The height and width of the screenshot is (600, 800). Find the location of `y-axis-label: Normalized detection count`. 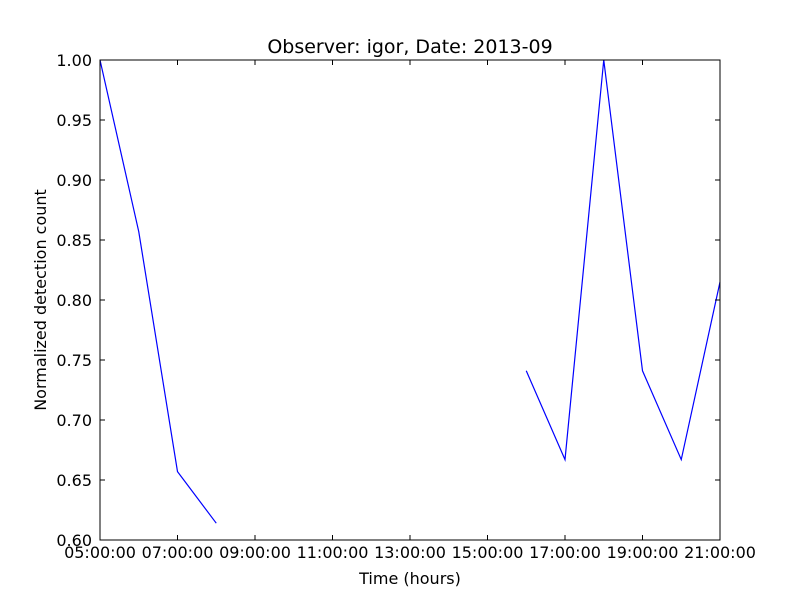

y-axis-label: Normalized detection count is located at coordinates (40, 300).